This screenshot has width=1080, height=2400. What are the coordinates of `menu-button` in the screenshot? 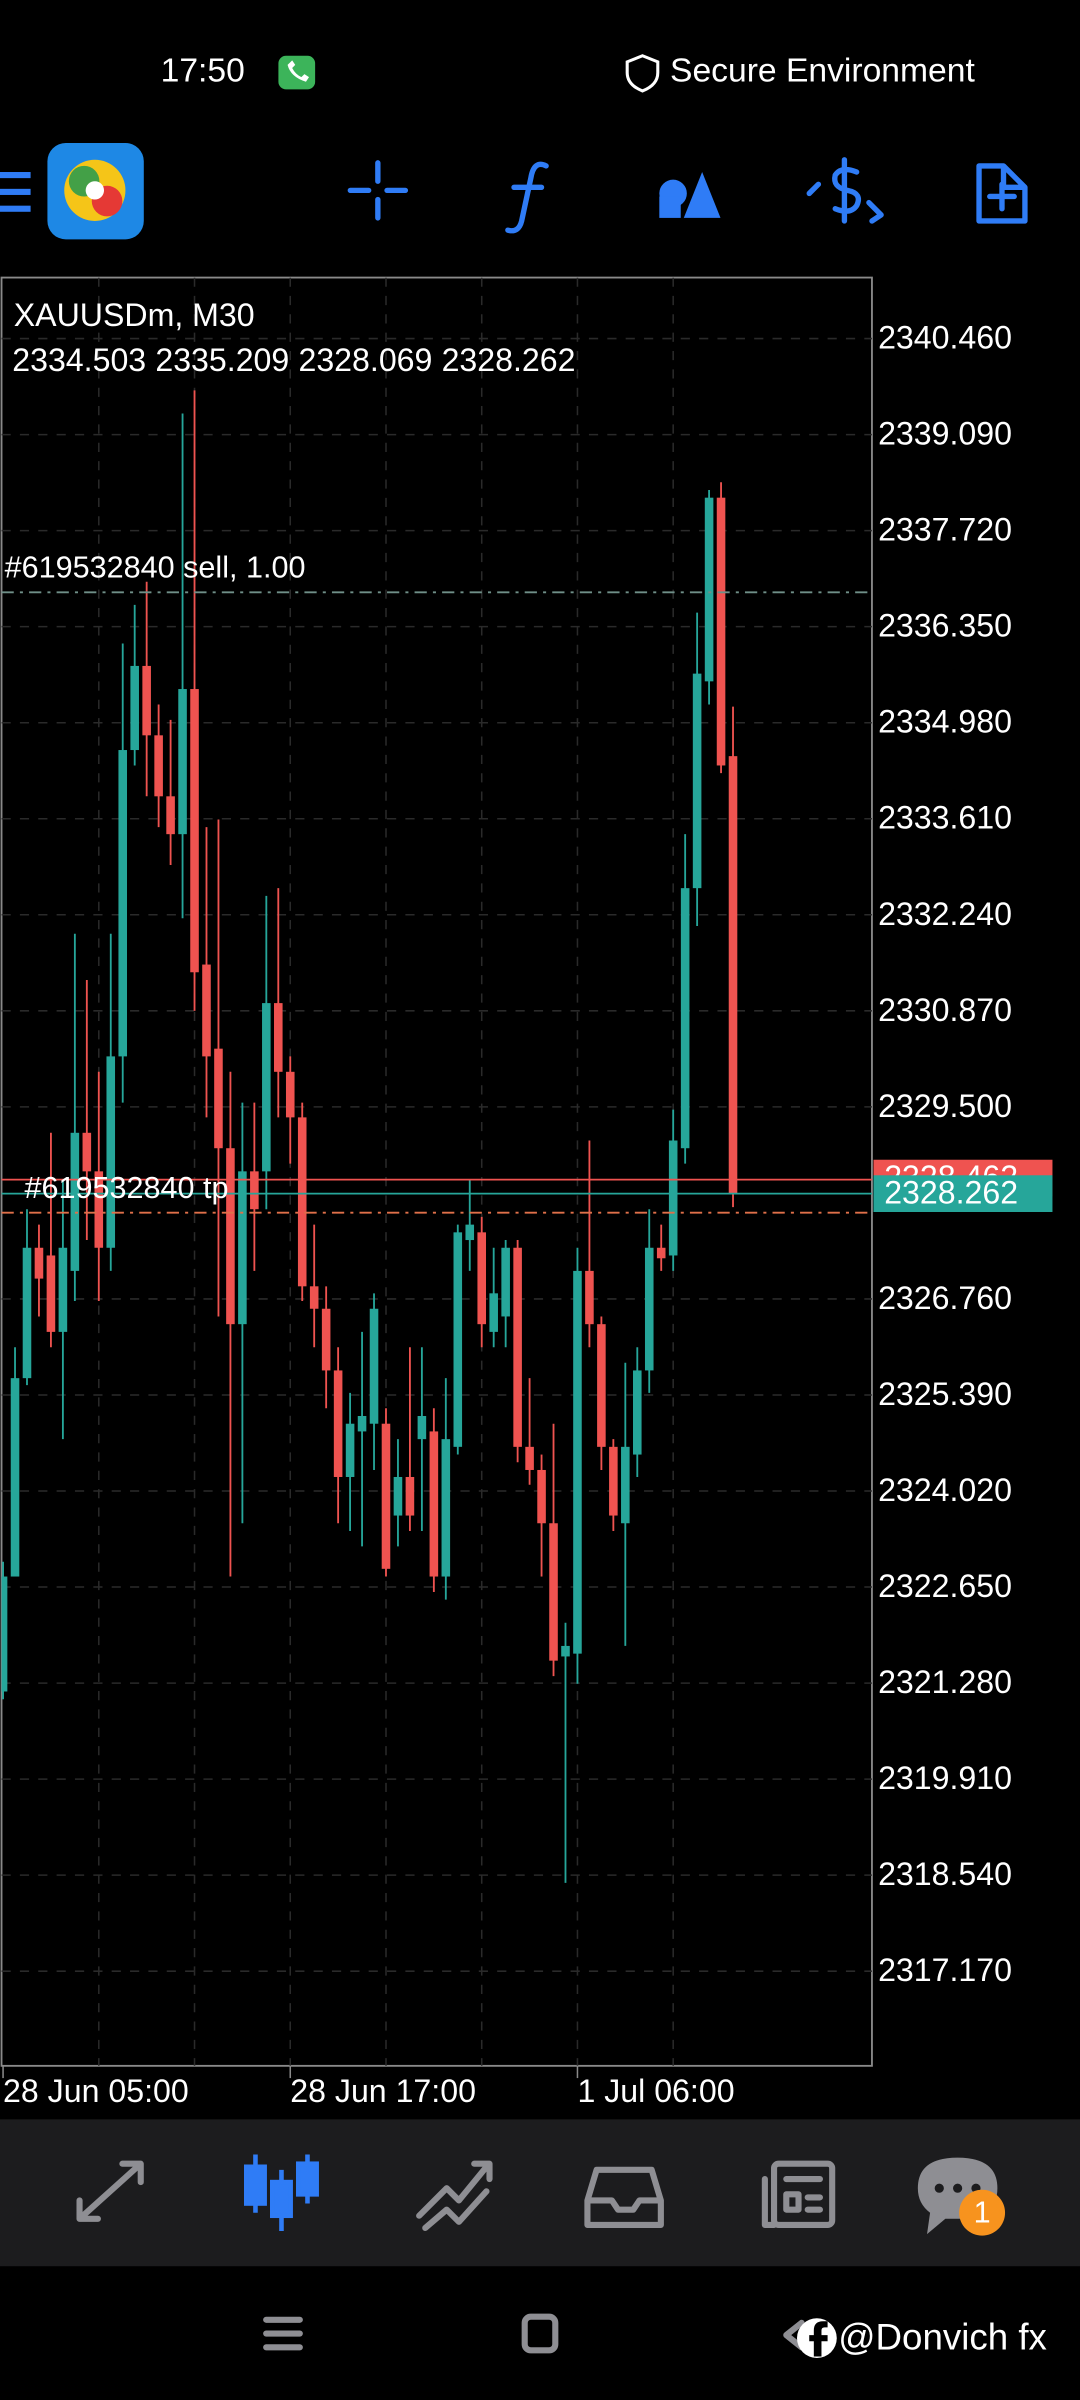 It's located at (15, 192).